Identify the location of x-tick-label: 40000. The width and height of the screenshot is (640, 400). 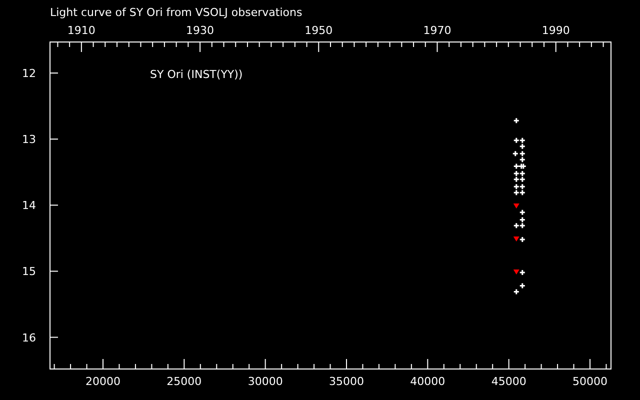
(428, 381).